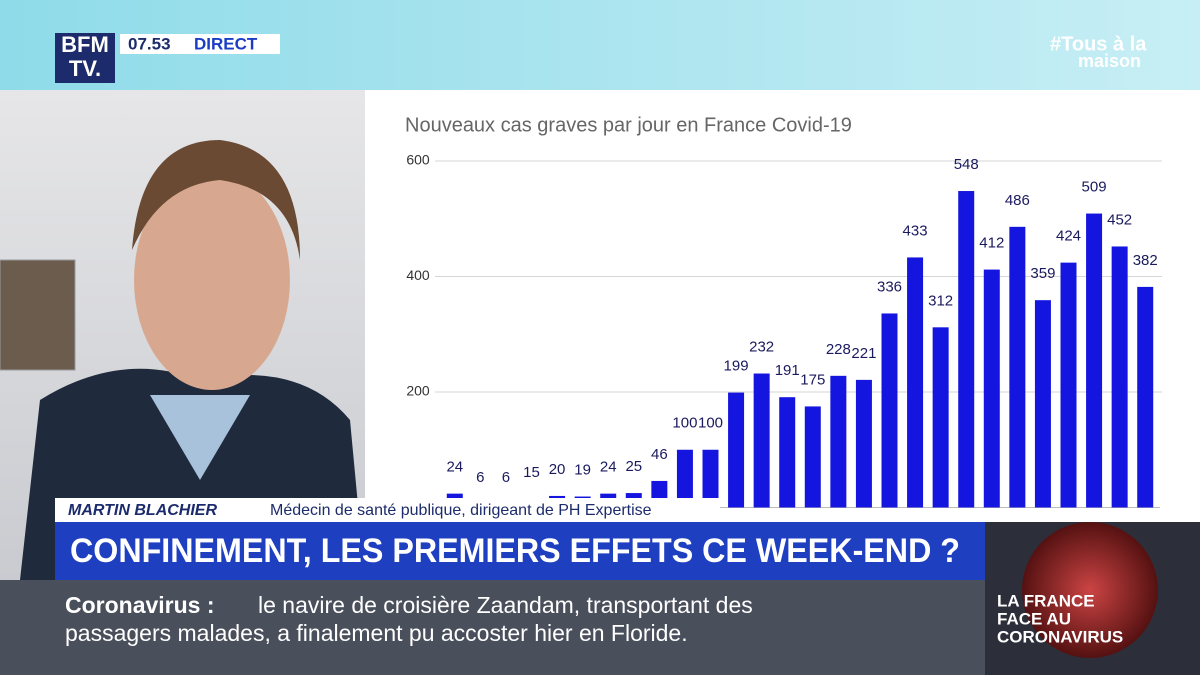 Image resolution: width=1200 pixels, height=675 pixels. What do you see at coordinates (226, 43) in the screenshot?
I see `live-label: DIRECT` at bounding box center [226, 43].